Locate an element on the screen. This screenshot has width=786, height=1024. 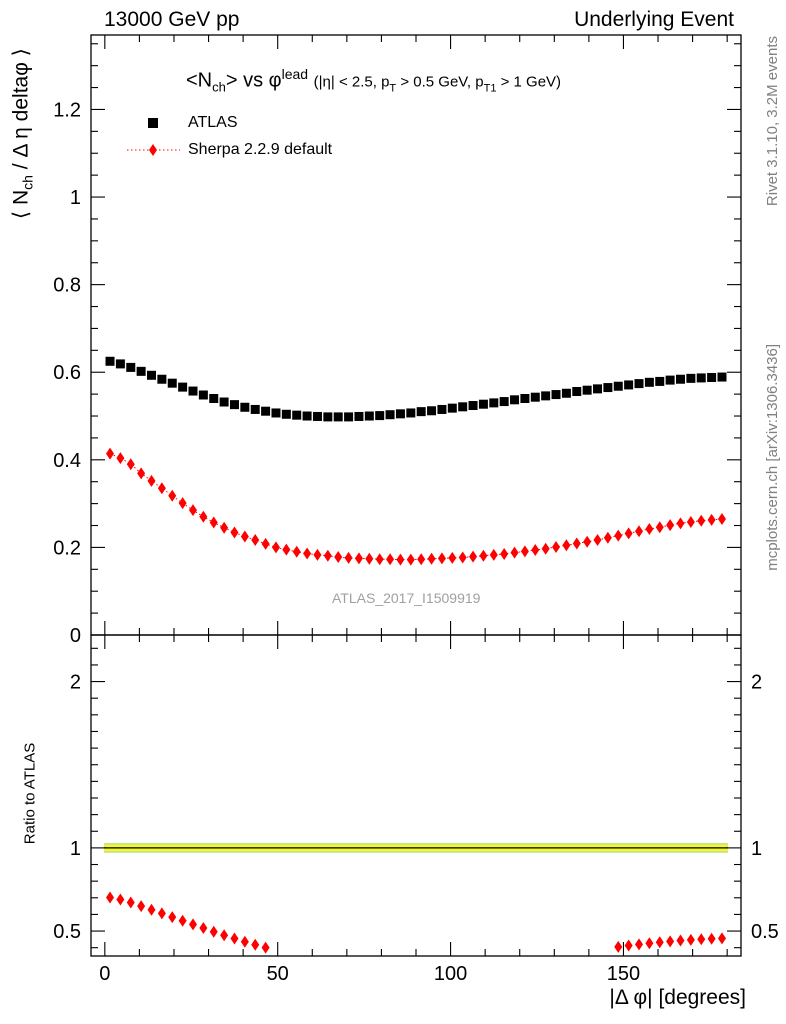
sherpa-dotted-line is located at coordinates (416, 507).